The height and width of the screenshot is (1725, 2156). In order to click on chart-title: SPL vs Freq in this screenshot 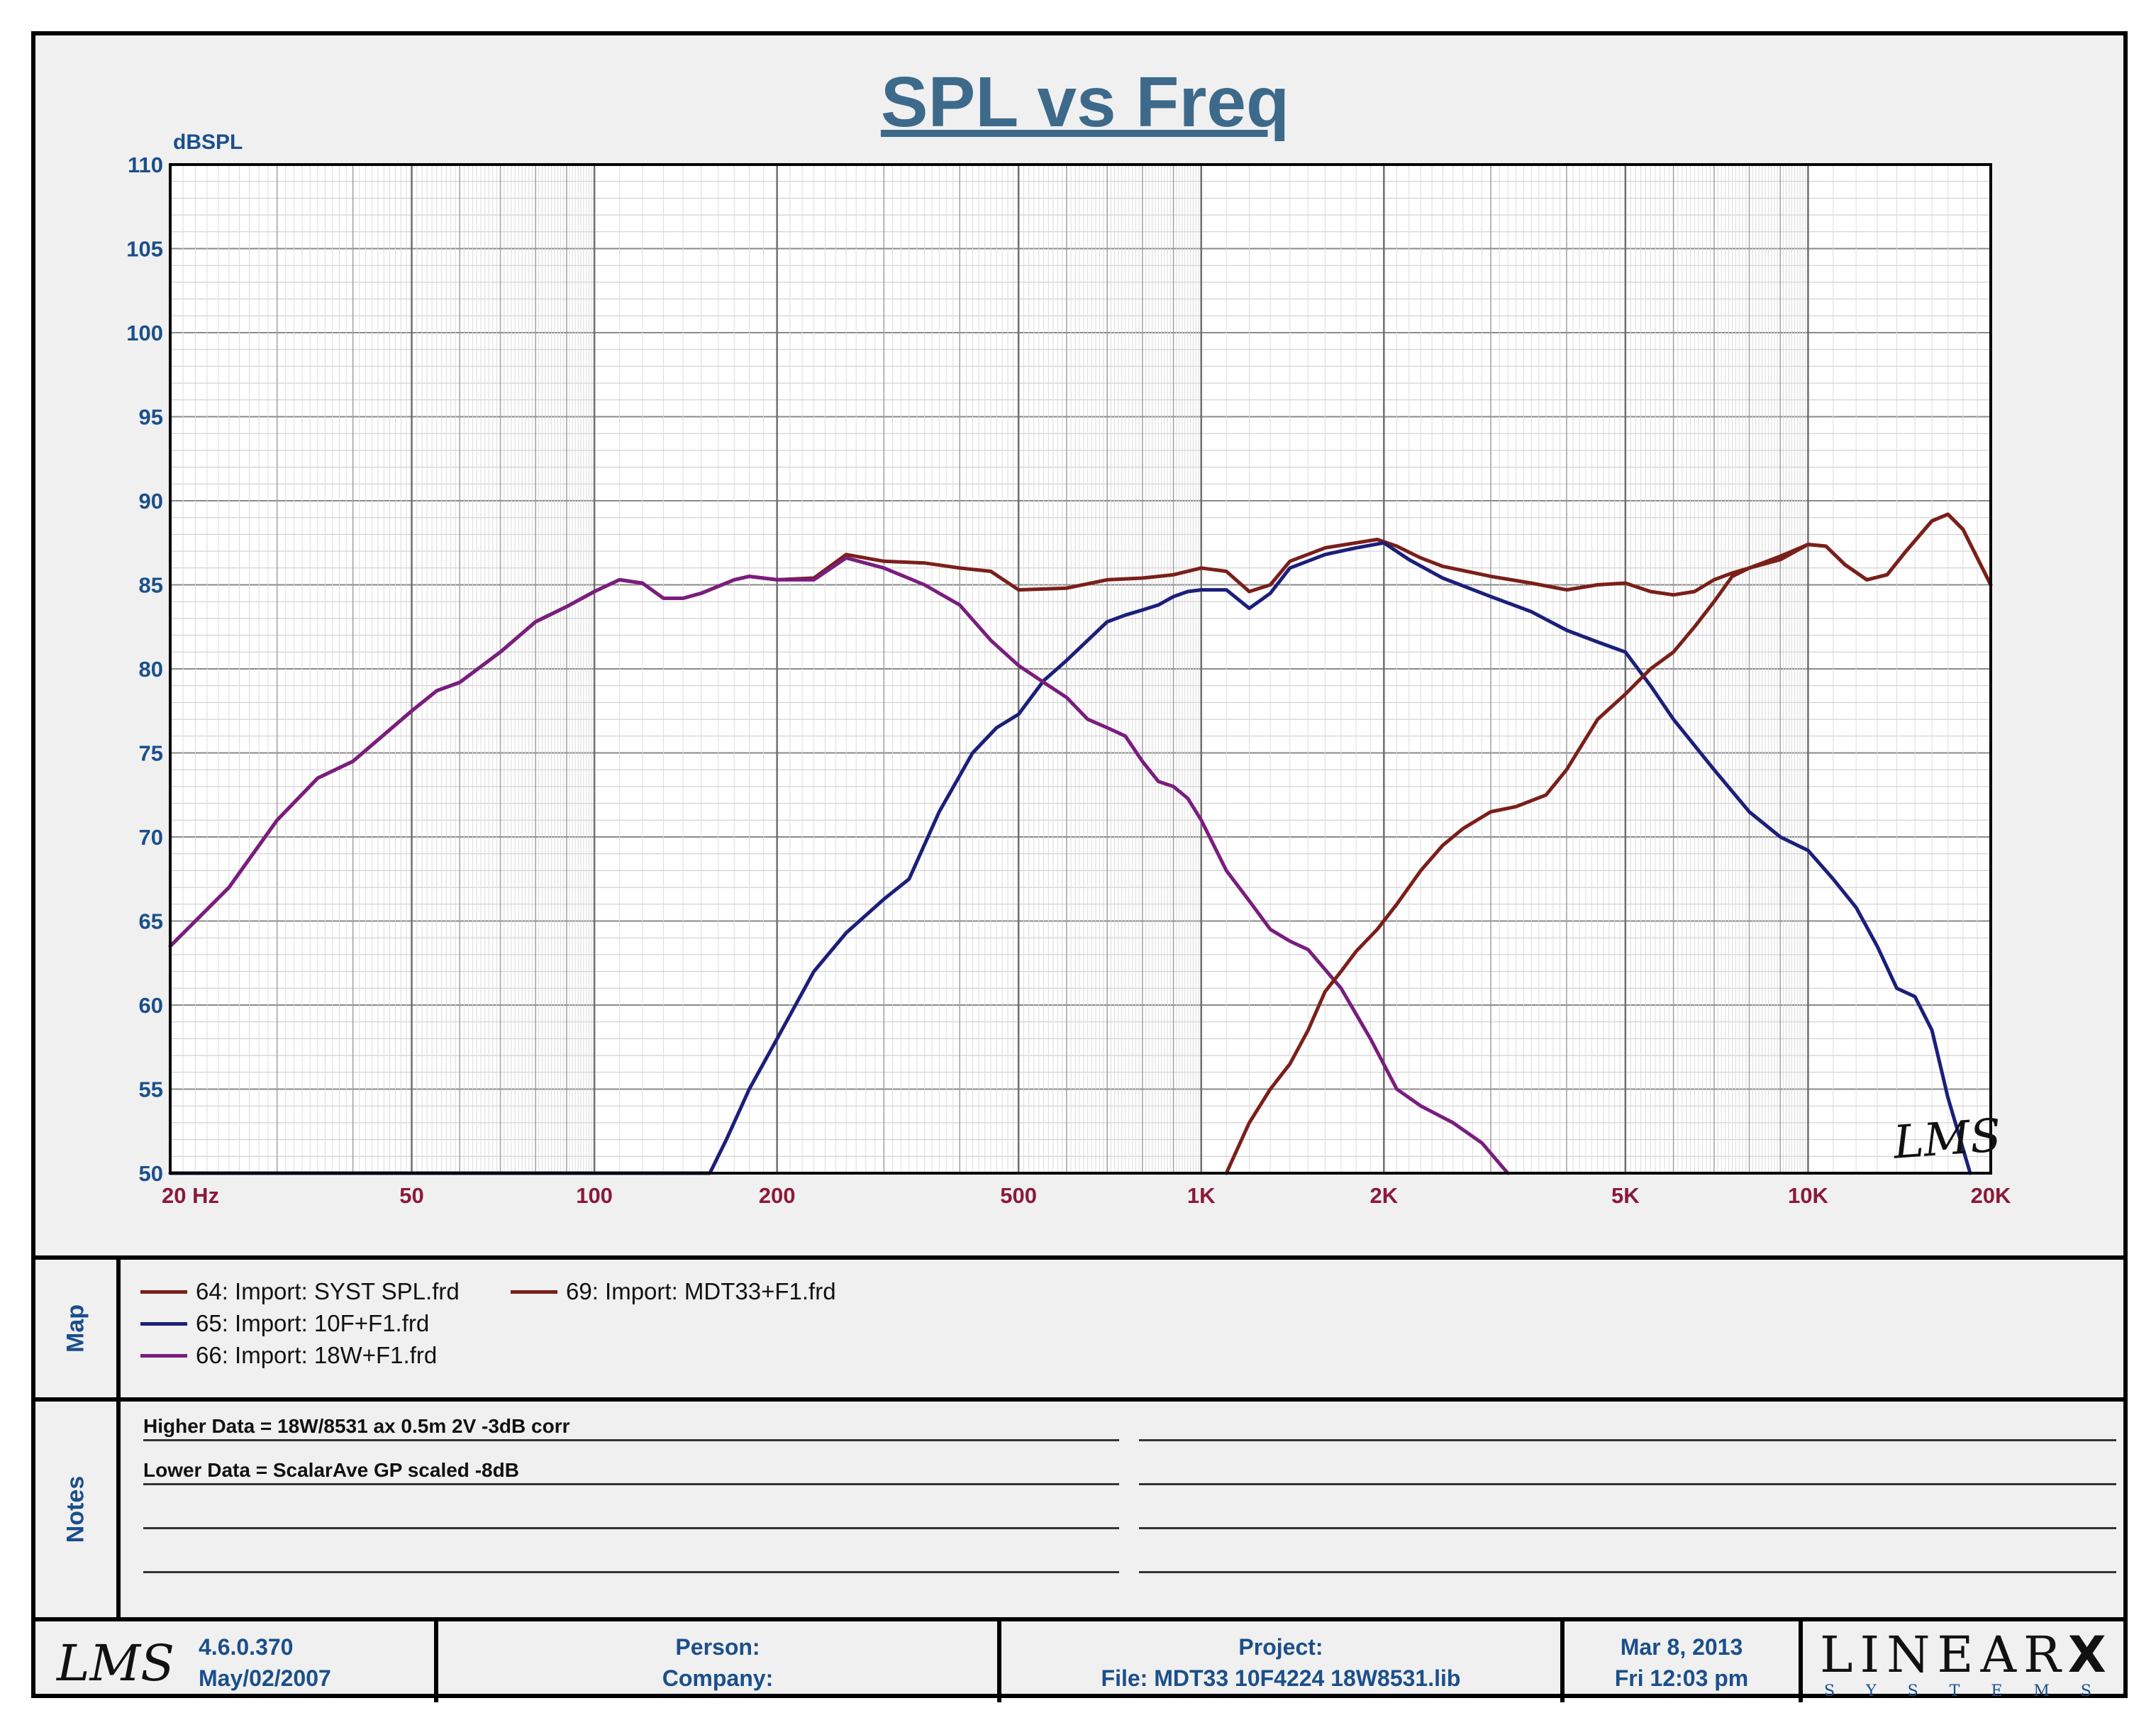, I will do `click(1085, 102)`.